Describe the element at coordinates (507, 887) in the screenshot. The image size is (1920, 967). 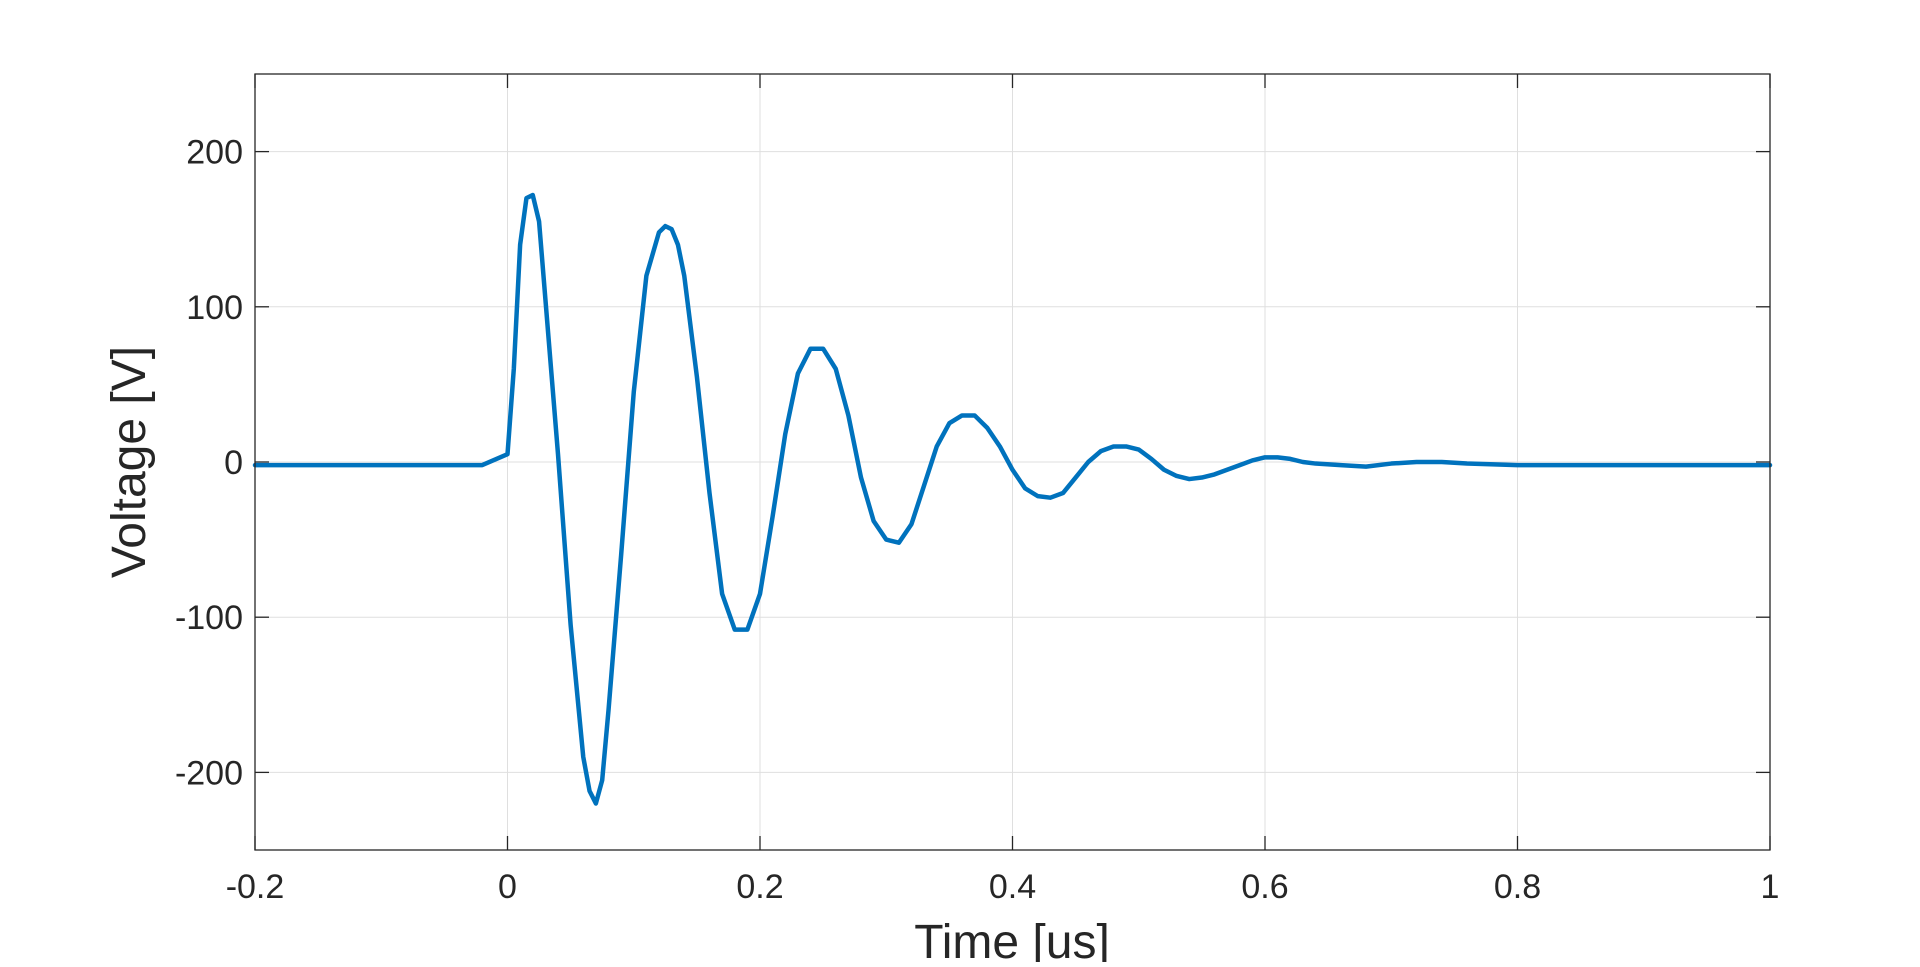
I see `x-tick-label: 0` at that location.